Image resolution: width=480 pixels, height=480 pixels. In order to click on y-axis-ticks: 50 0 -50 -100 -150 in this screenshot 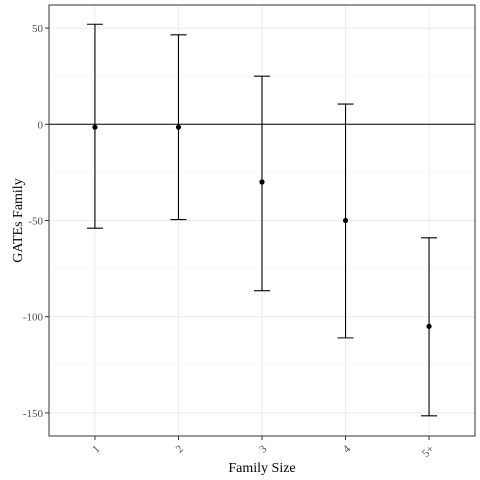, I will do `click(36, 221)`.